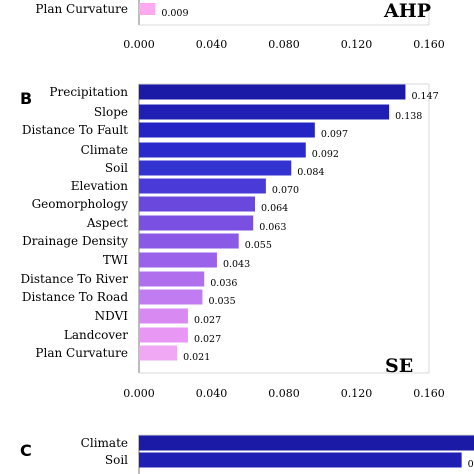 The image size is (474, 474). I want to click on value-label: 0.035, so click(221, 301).